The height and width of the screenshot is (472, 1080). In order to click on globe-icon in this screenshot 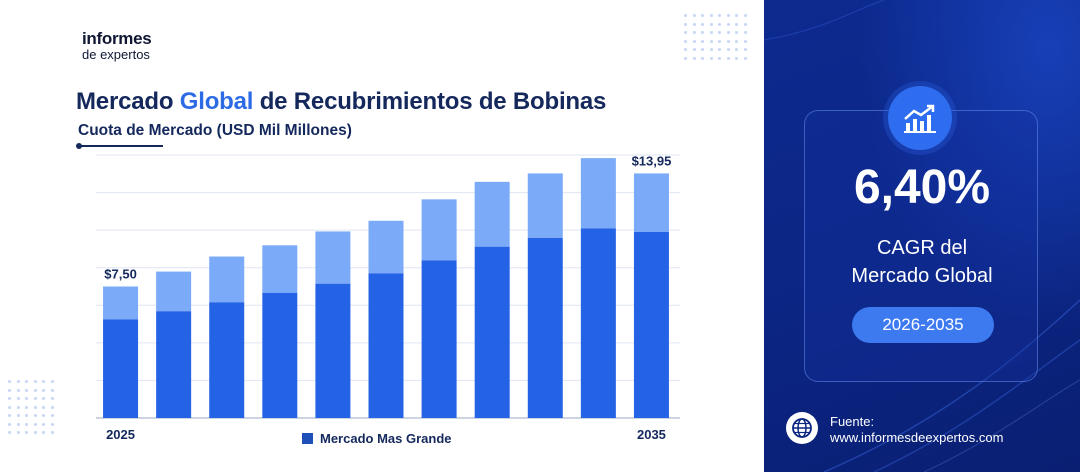, I will do `click(802, 428)`.